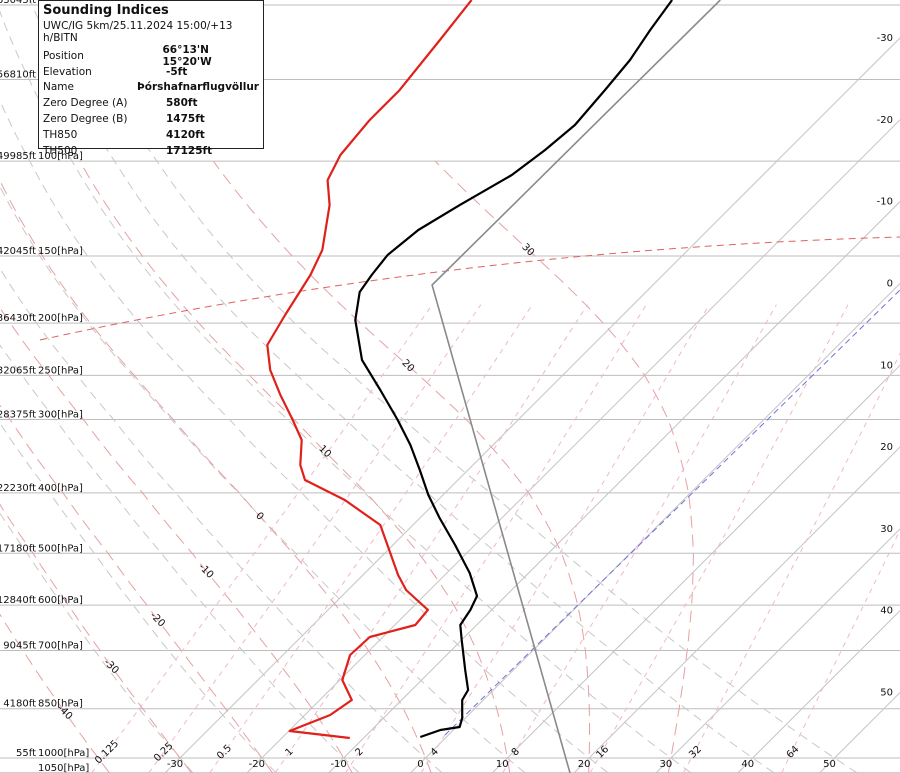  Describe the element at coordinates (177, 71) in the screenshot. I see `info-value: -5ft` at that location.